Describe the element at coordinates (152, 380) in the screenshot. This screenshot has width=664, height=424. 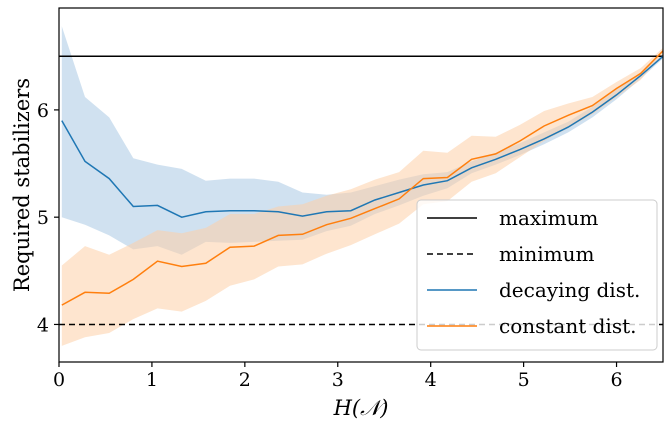
I see `x-tick-label: 1` at that location.